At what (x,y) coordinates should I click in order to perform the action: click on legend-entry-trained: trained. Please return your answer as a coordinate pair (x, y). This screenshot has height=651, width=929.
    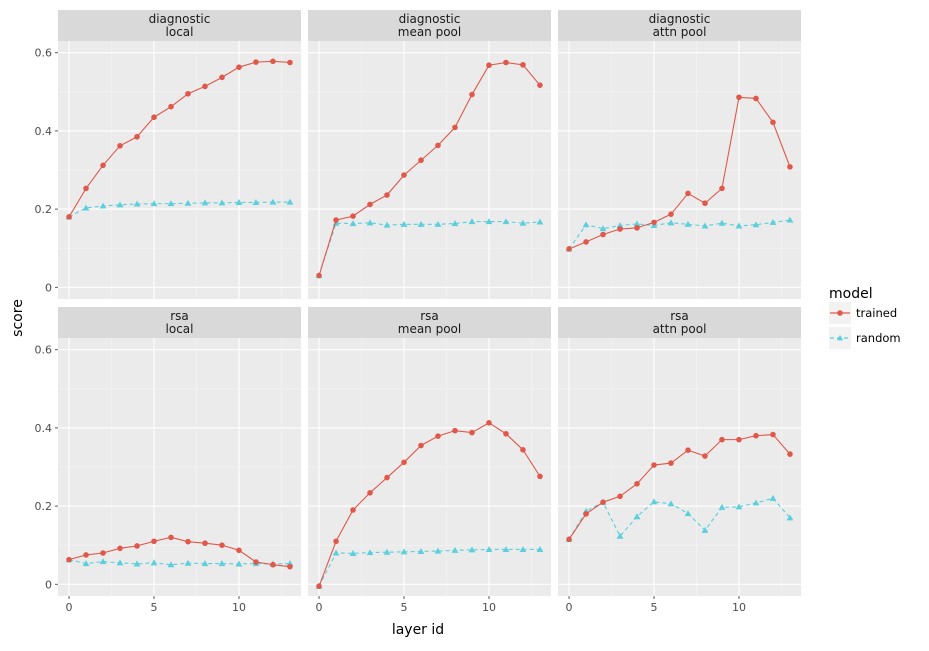
    Looking at the image, I should click on (863, 313).